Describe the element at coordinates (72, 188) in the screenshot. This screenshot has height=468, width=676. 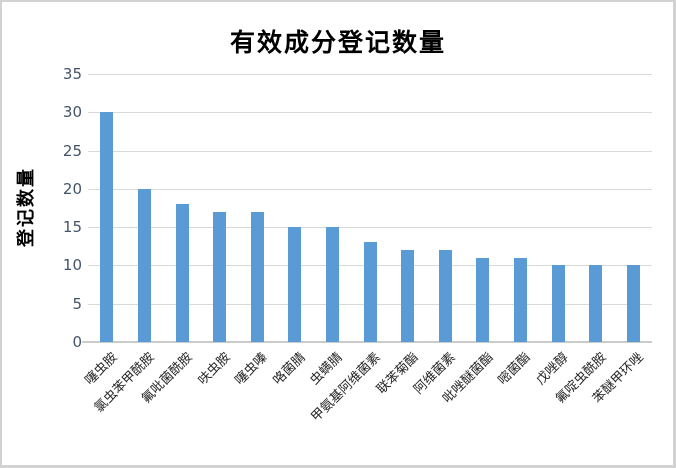
I see `y-axis-tick-label: 20` at that location.